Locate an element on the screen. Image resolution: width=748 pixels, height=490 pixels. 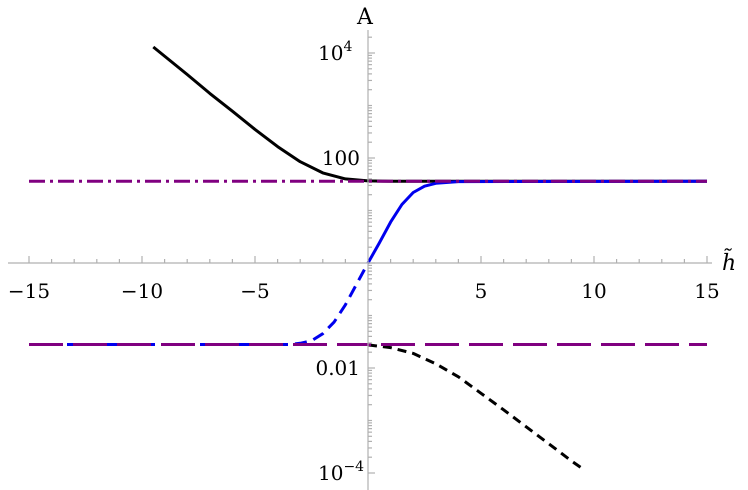
x-axis-title: h̃ is located at coordinates (729, 262).